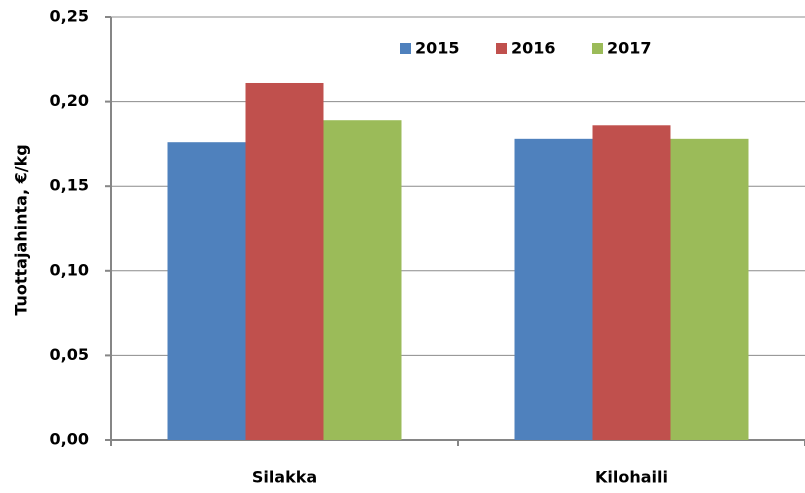  I want to click on y-tick-label: 0,10, so click(69, 269).